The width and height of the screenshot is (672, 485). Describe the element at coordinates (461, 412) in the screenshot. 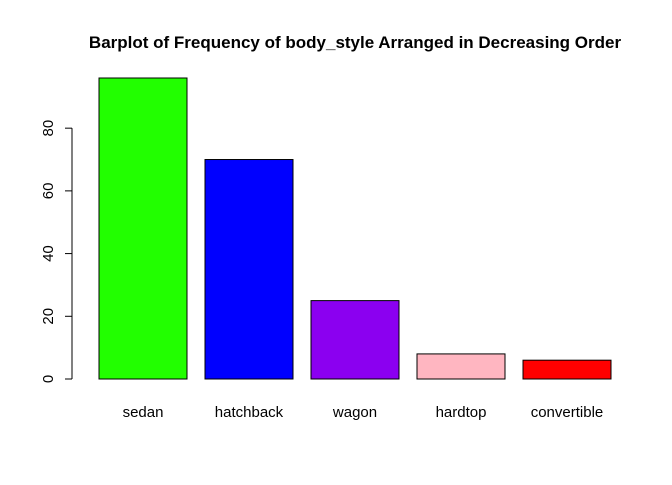

I see `x-category-label: hardtop` at that location.